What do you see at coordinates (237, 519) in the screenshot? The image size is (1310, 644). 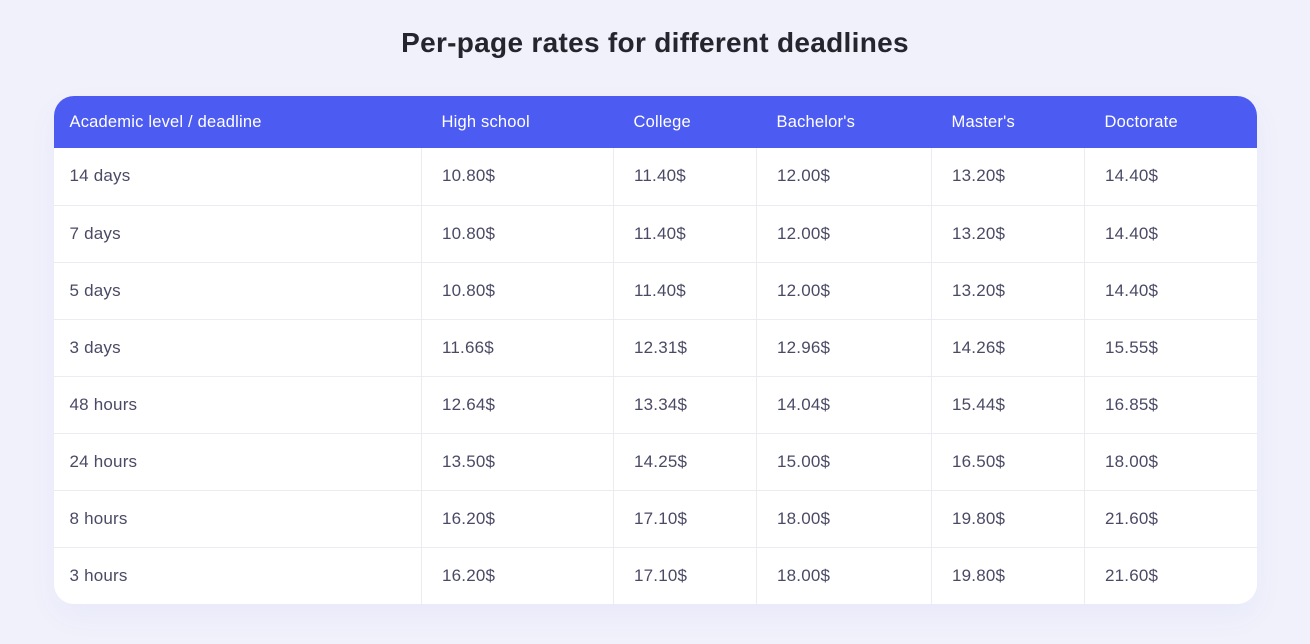 I see `deadline-cell: 8 hours` at bounding box center [237, 519].